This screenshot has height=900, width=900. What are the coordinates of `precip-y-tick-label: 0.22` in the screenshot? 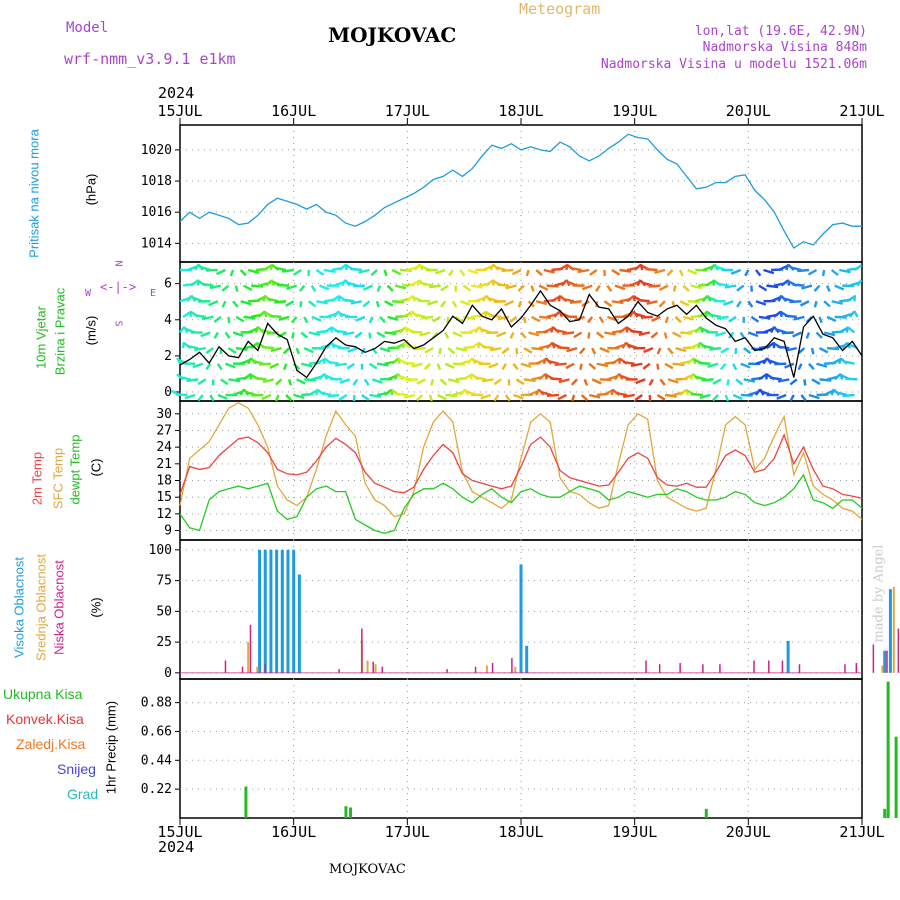 It's located at (156, 789).